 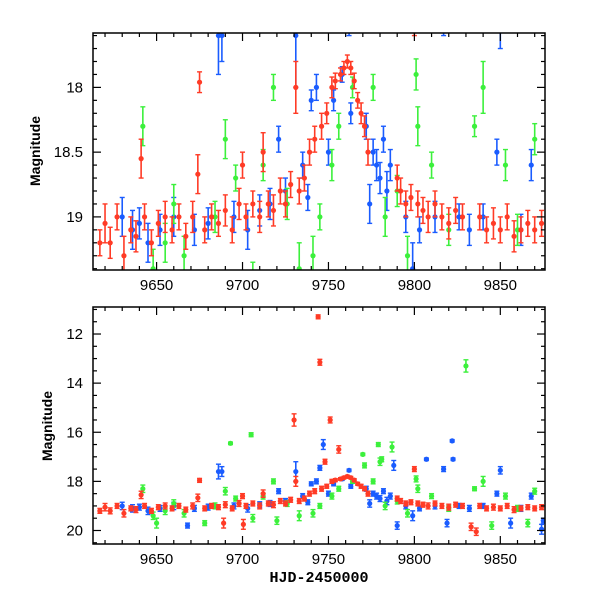 What do you see at coordinates (47, 426) in the screenshot?
I see `y-axis-label-bottom: Magnitude` at bounding box center [47, 426].